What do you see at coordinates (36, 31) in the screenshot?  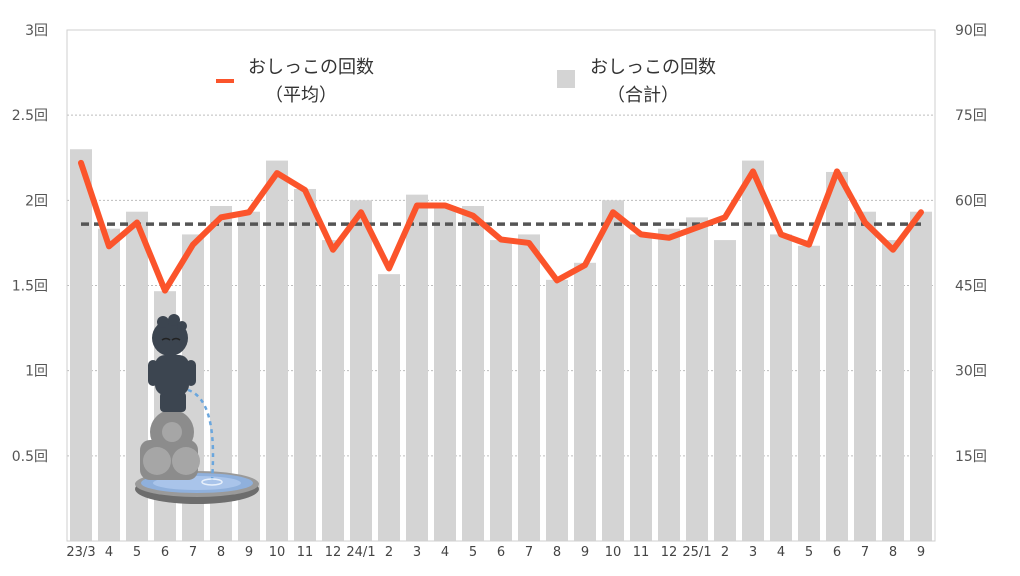 I see `y-left-tick-label: 3回` at bounding box center [36, 31].